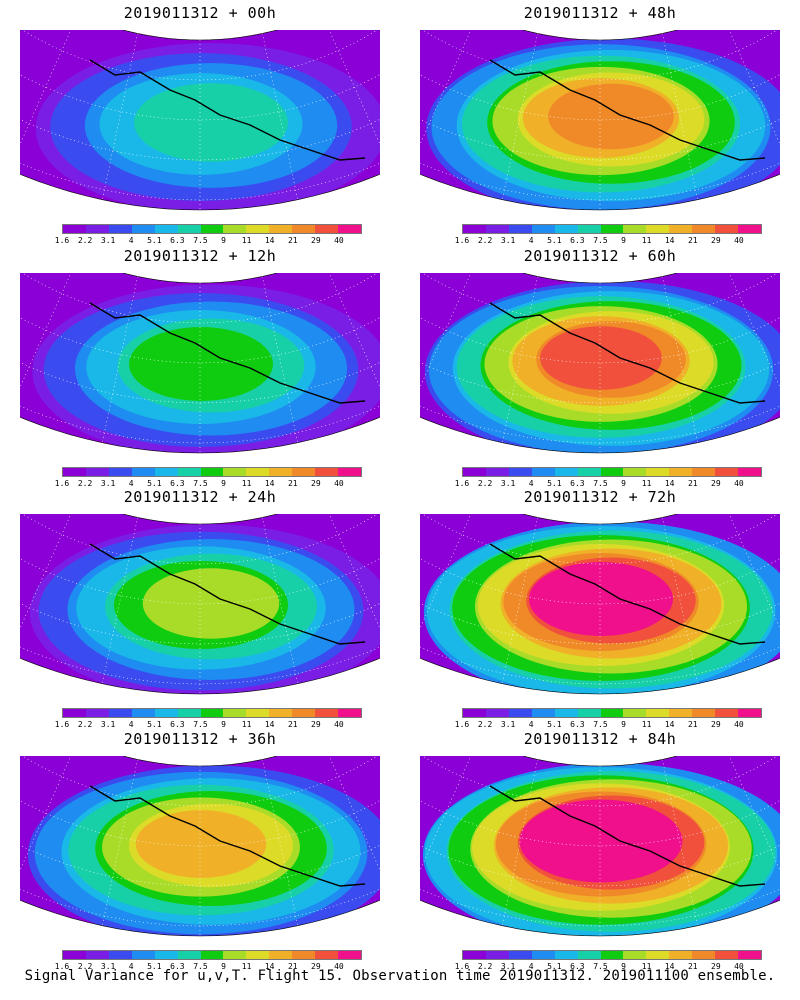 This screenshot has height=1000, width=800. What do you see at coordinates (200, 256) in the screenshot?
I see `panel-title: 2019011312 + 12h` at bounding box center [200, 256].